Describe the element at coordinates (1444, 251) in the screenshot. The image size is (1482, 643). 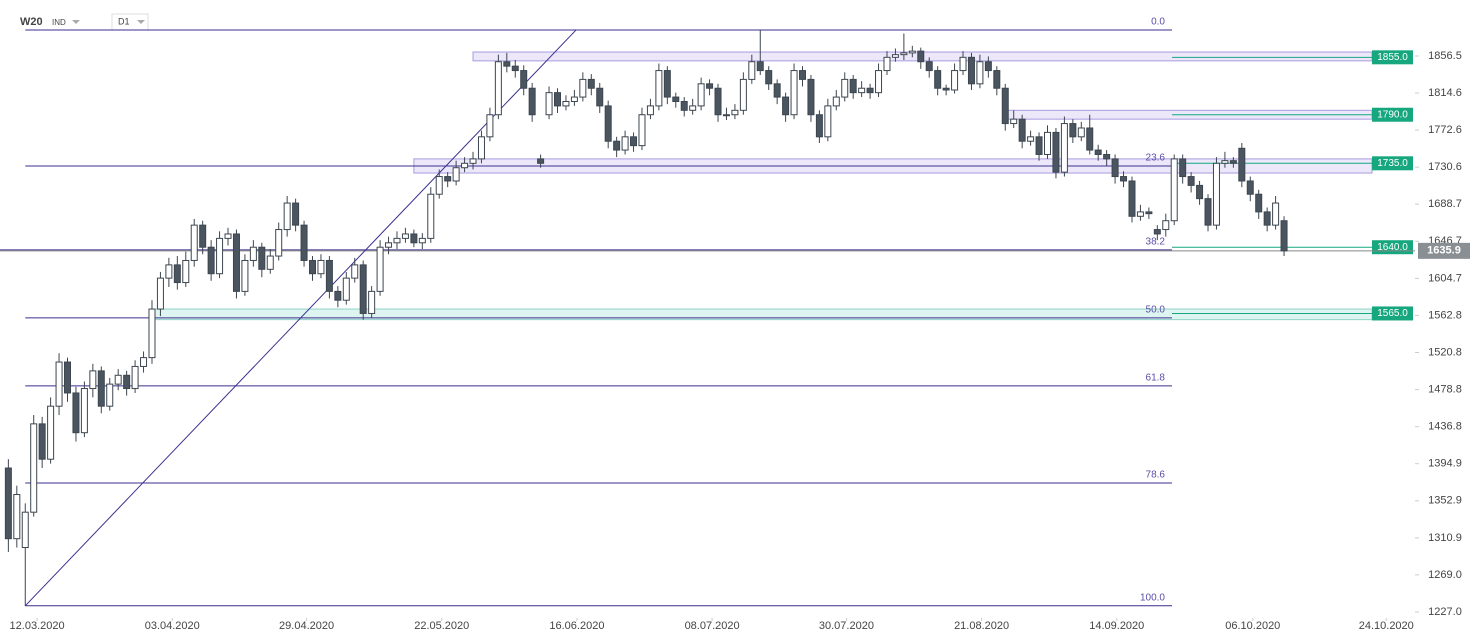
I see `last-price-label: 1635.9` at that location.